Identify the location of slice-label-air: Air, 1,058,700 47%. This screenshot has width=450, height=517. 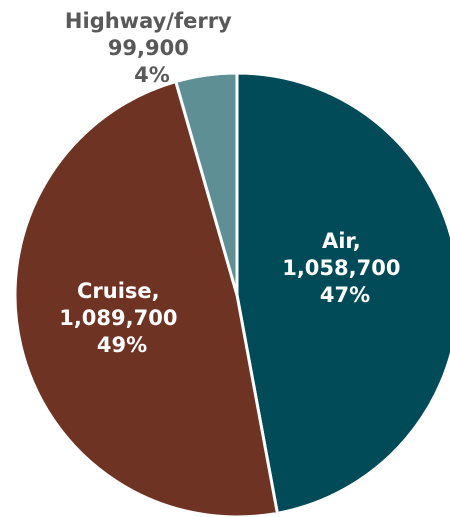
(345, 268).